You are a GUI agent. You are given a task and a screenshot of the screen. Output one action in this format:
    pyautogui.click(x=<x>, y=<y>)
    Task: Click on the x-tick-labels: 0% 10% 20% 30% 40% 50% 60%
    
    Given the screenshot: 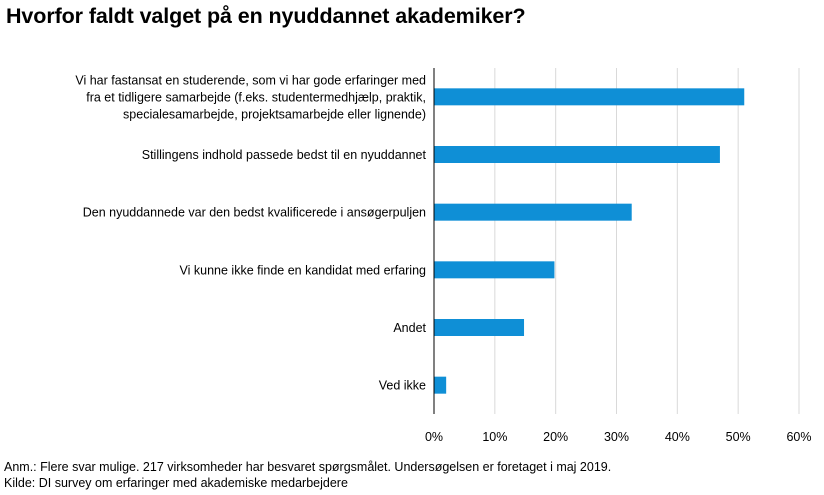 What is the action you would take?
    pyautogui.click(x=618, y=437)
    